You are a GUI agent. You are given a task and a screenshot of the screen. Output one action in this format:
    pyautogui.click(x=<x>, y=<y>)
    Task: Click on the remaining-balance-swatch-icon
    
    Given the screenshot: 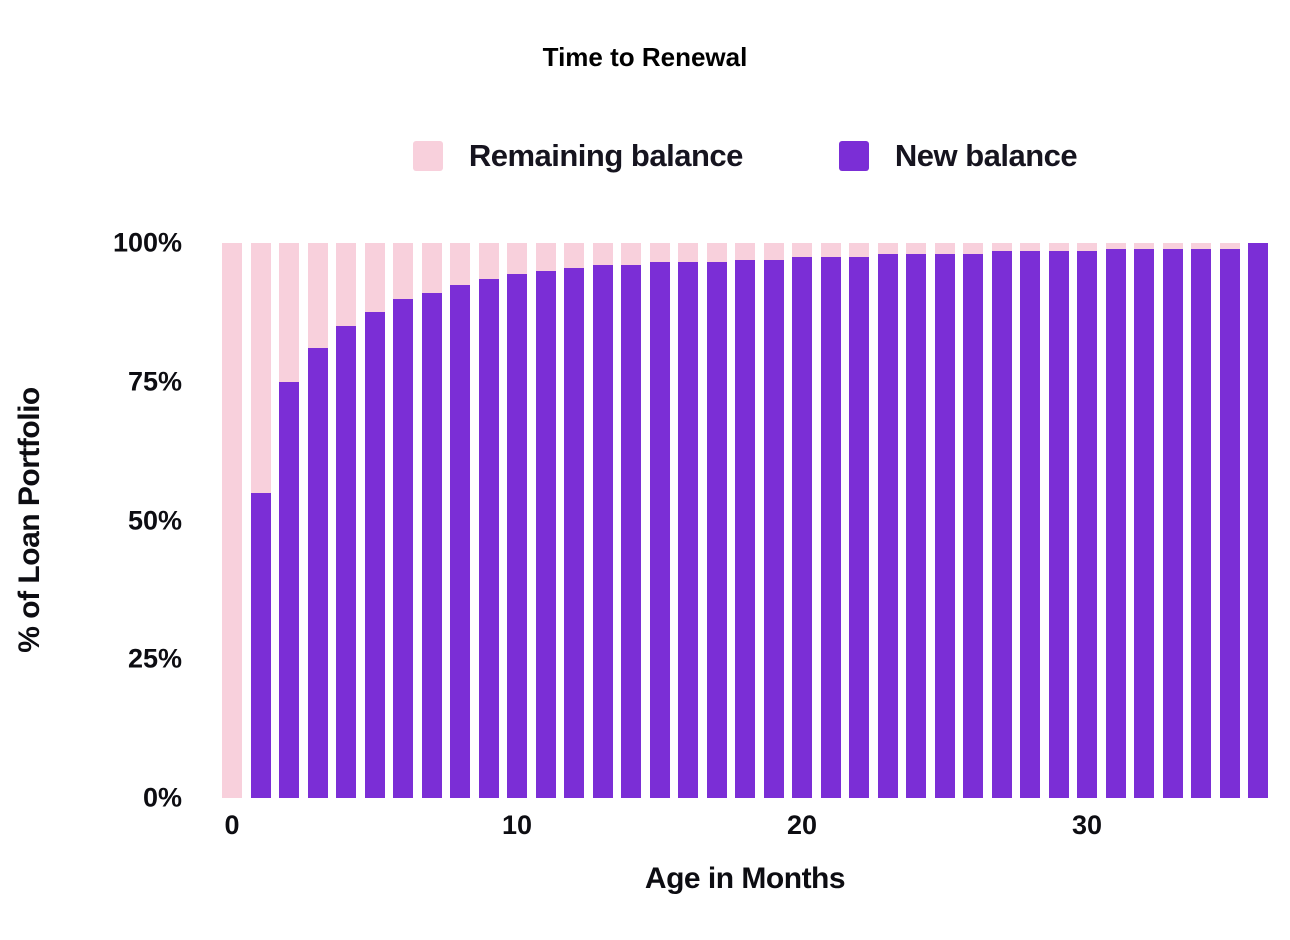 What is the action you would take?
    pyautogui.click(x=427, y=156)
    